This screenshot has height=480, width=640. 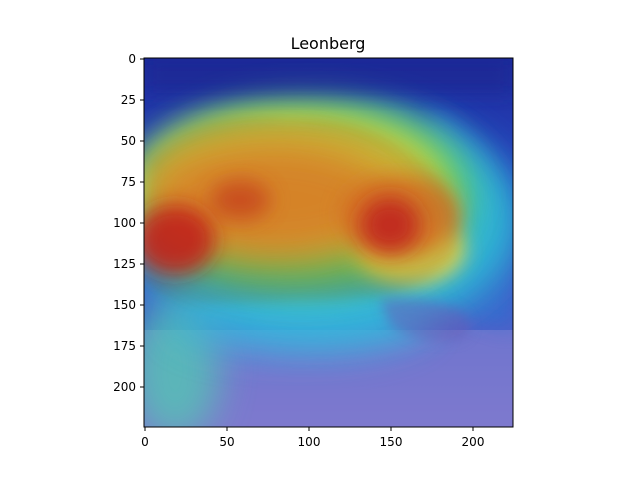 What do you see at coordinates (128, 182) in the screenshot?
I see `y-tick-label: 75` at bounding box center [128, 182].